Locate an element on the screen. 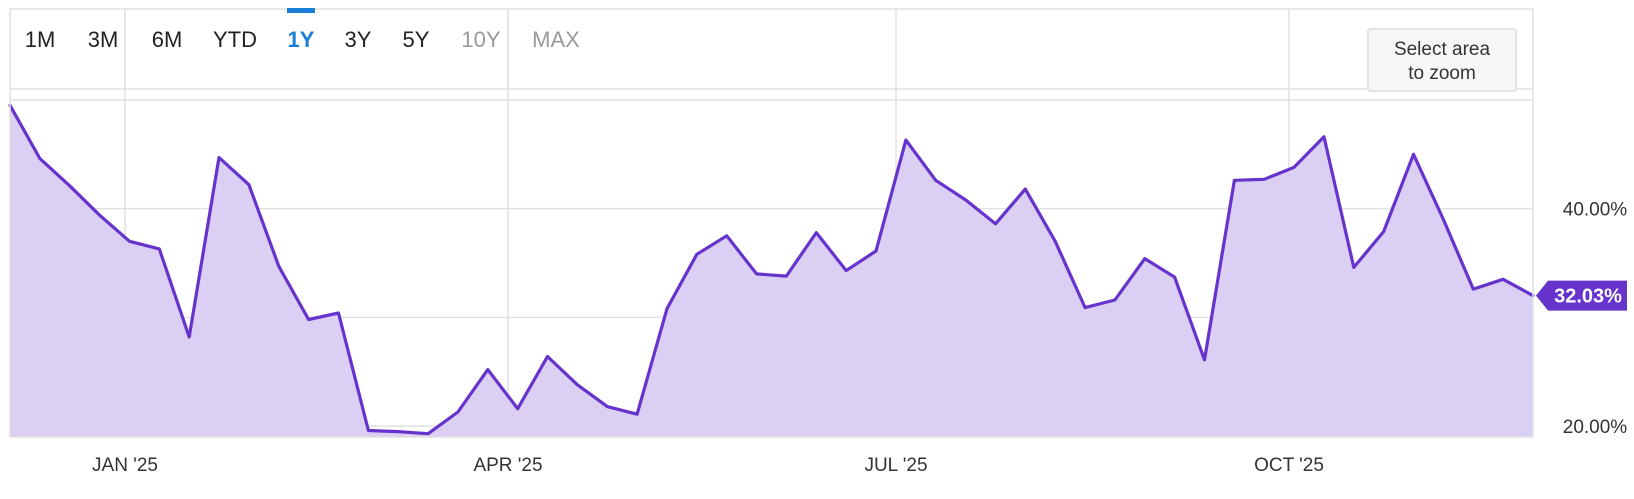 This screenshot has height=499, width=1634. selected-indicator is located at coordinates (301, 10).